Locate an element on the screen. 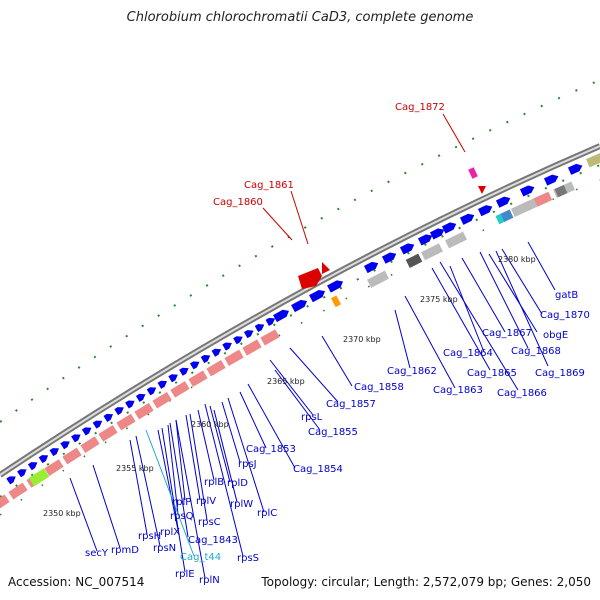 The height and width of the screenshot is (600, 600). gene-label: Cag_1866 is located at coordinates (522, 393).